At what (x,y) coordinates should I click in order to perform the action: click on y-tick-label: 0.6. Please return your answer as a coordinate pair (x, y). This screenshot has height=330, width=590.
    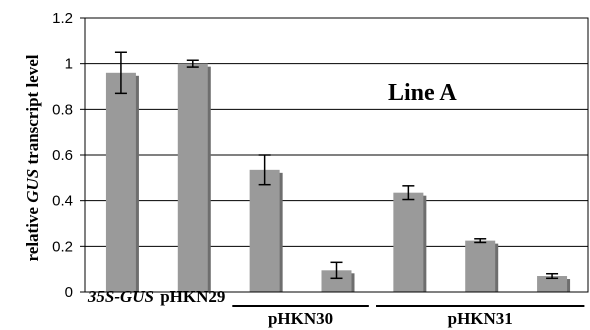
    Looking at the image, I should click on (62, 155).